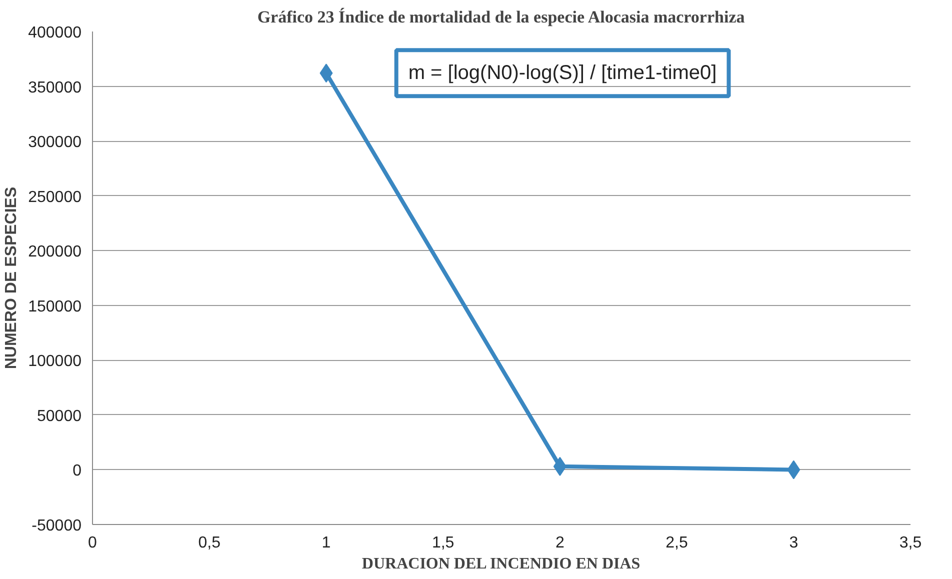  Describe the element at coordinates (677, 543) in the screenshot. I see `x-tick-label: 2,5` at that location.